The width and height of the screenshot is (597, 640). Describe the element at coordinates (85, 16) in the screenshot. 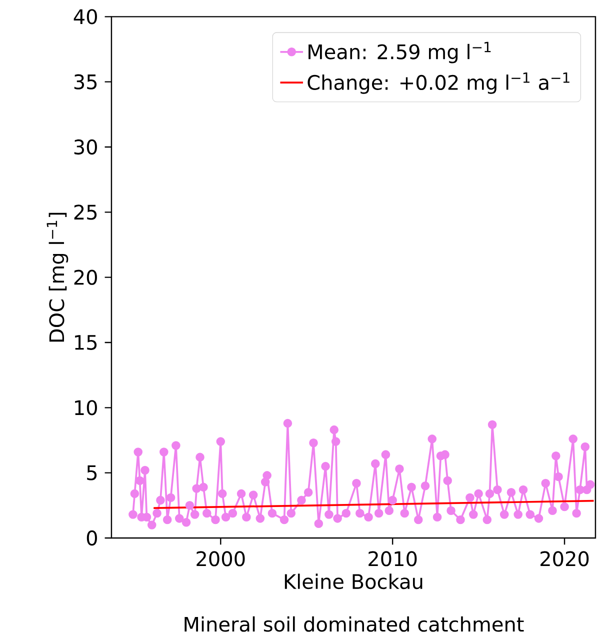

I see `y-tick-label: 40` at that location.